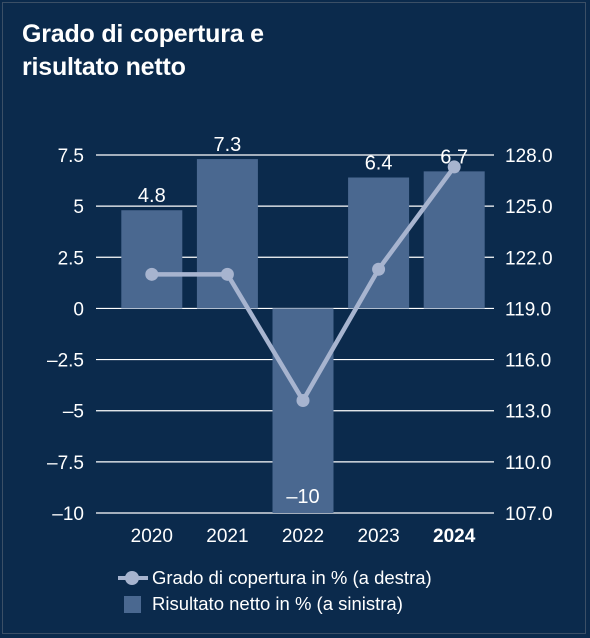  What do you see at coordinates (78, 207) in the screenshot?
I see `left-tick-label: 5` at bounding box center [78, 207].